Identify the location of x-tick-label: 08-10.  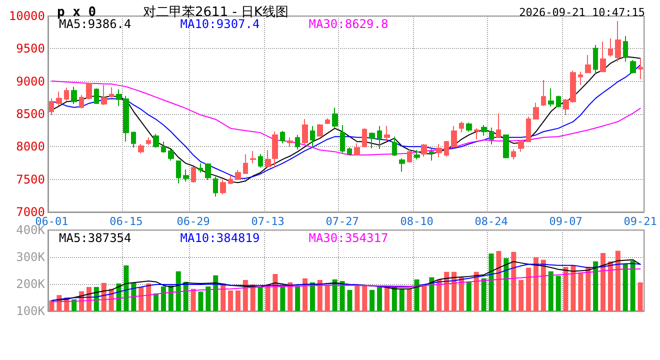
(417, 221).